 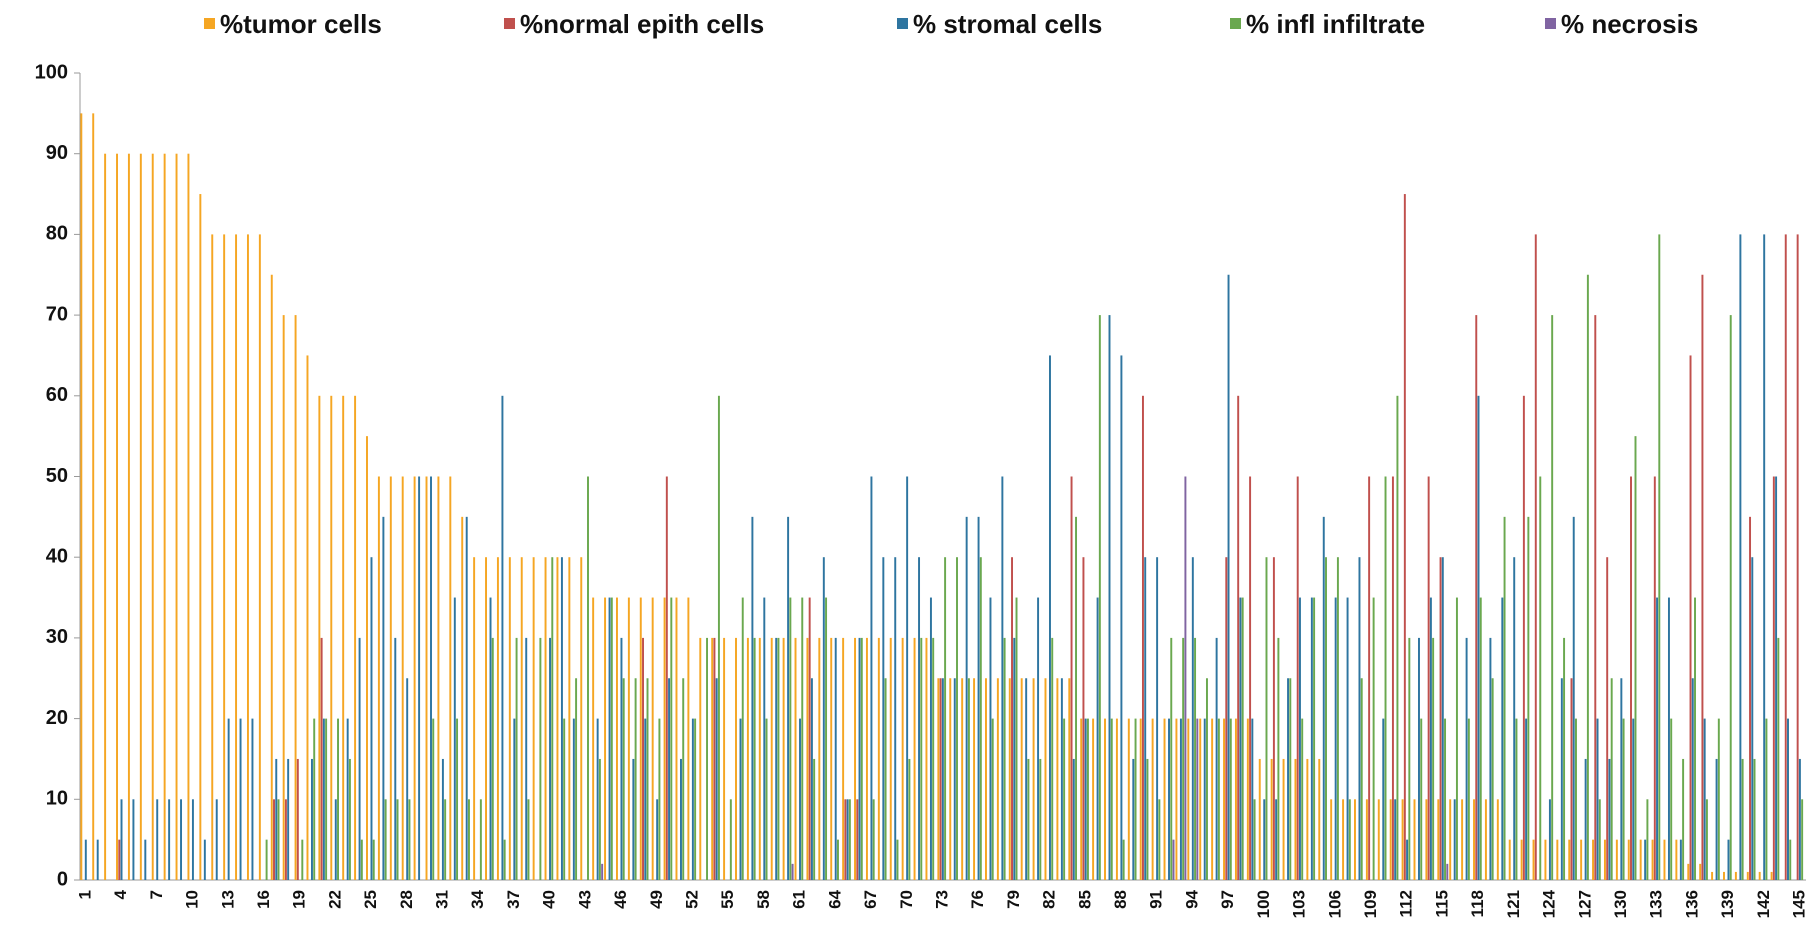 What do you see at coordinates (763, 899) in the screenshot?
I see `x-tick-label: 58` at bounding box center [763, 899].